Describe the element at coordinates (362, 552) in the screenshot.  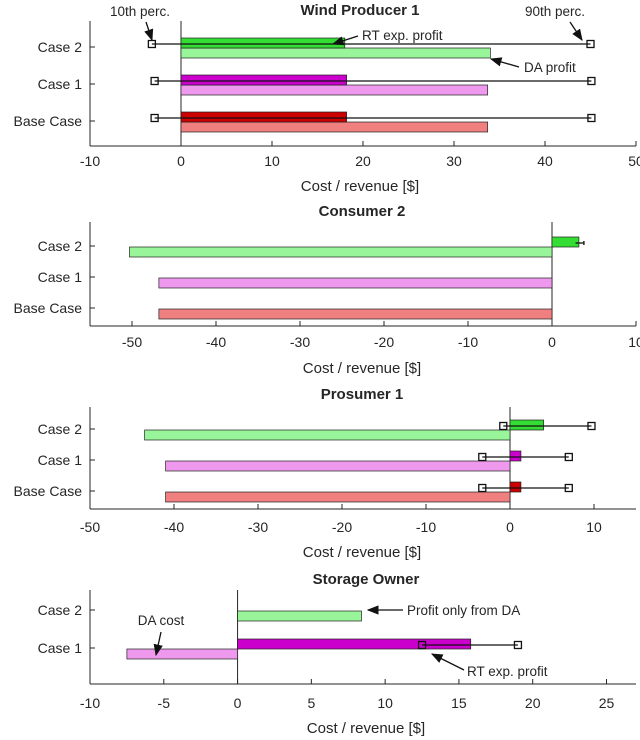
I see `xlabel-prosumer-1: Cost / revenue [$]` at that location.